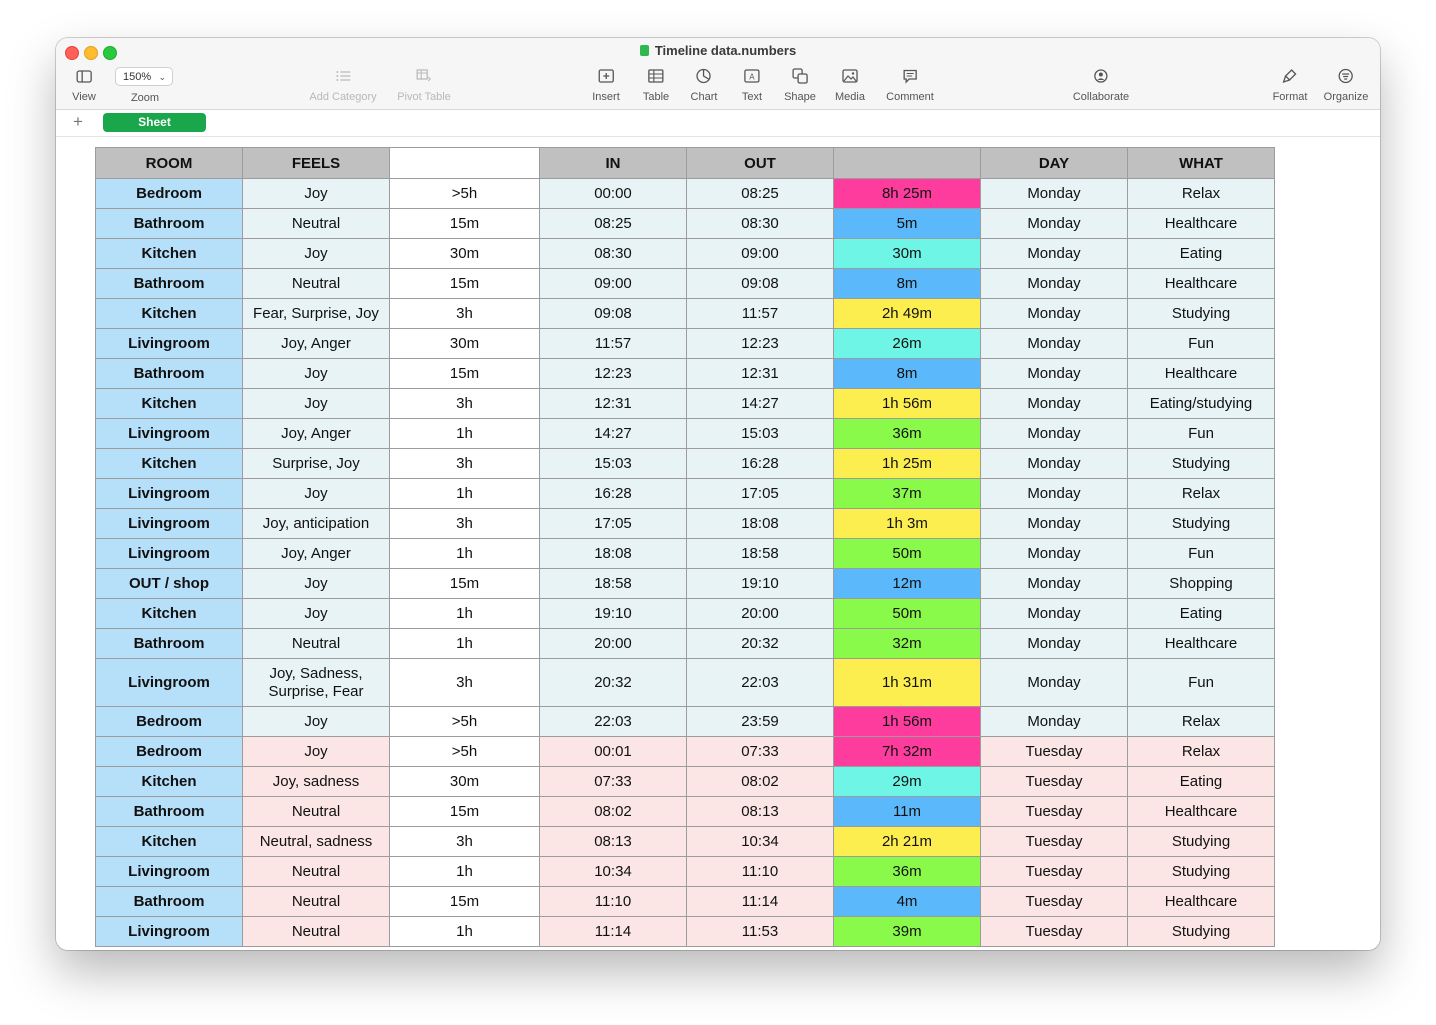  What do you see at coordinates (613, 283) in the screenshot?
I see `in-time-cell: 09:00` at bounding box center [613, 283].